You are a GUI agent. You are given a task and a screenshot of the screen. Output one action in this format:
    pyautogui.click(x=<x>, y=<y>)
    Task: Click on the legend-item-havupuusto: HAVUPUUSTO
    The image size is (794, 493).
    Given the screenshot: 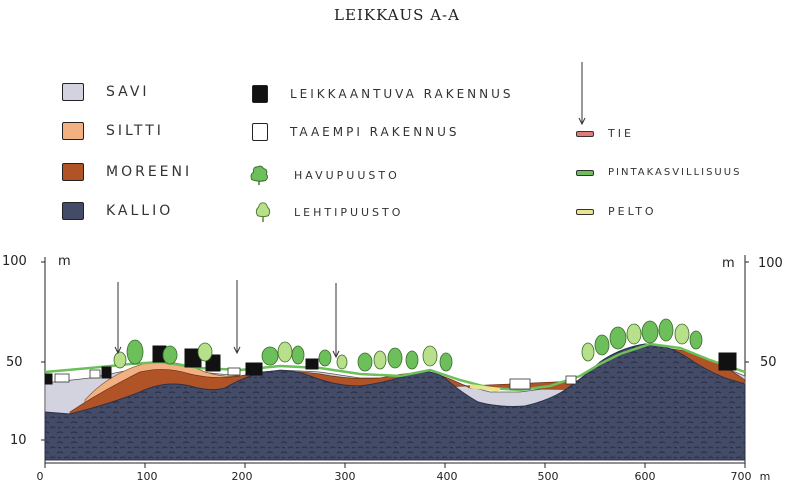 What is the action you would take?
    pyautogui.click(x=324, y=175)
    